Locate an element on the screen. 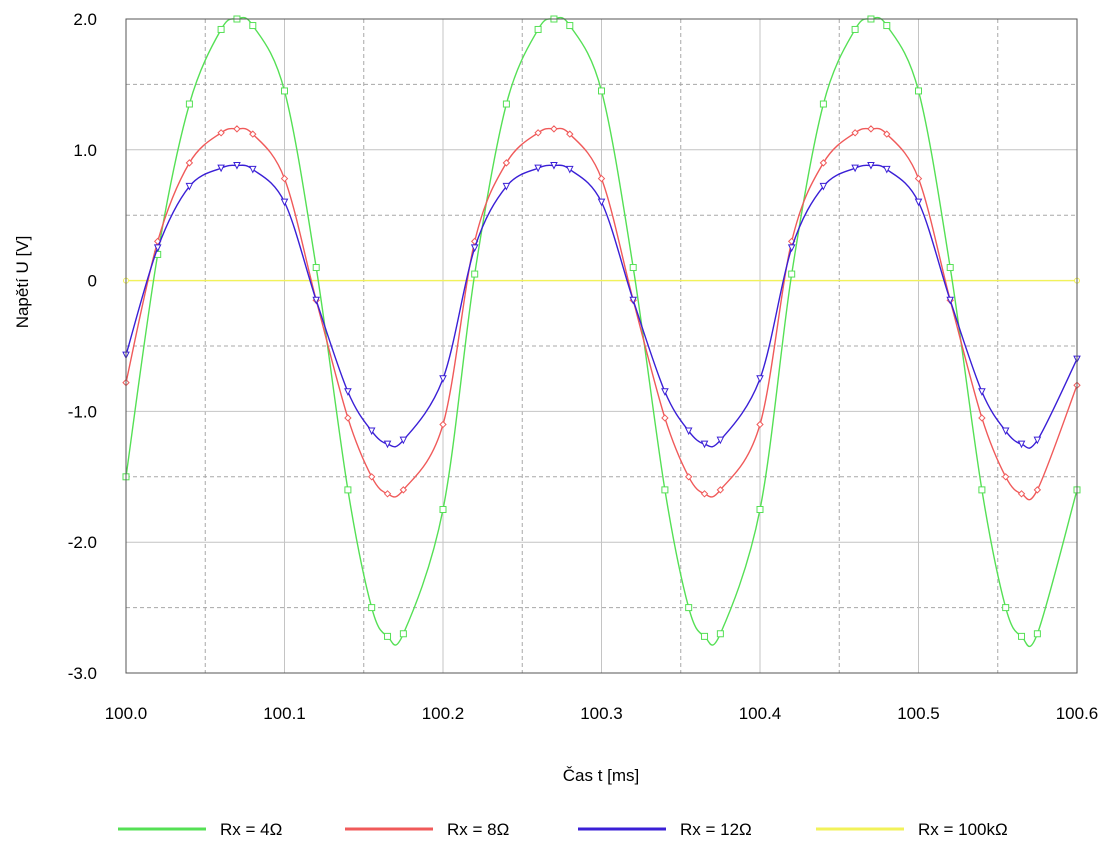 This screenshot has height=841, width=1120. legend-item: Rx = 100kΩ is located at coordinates (912, 829).